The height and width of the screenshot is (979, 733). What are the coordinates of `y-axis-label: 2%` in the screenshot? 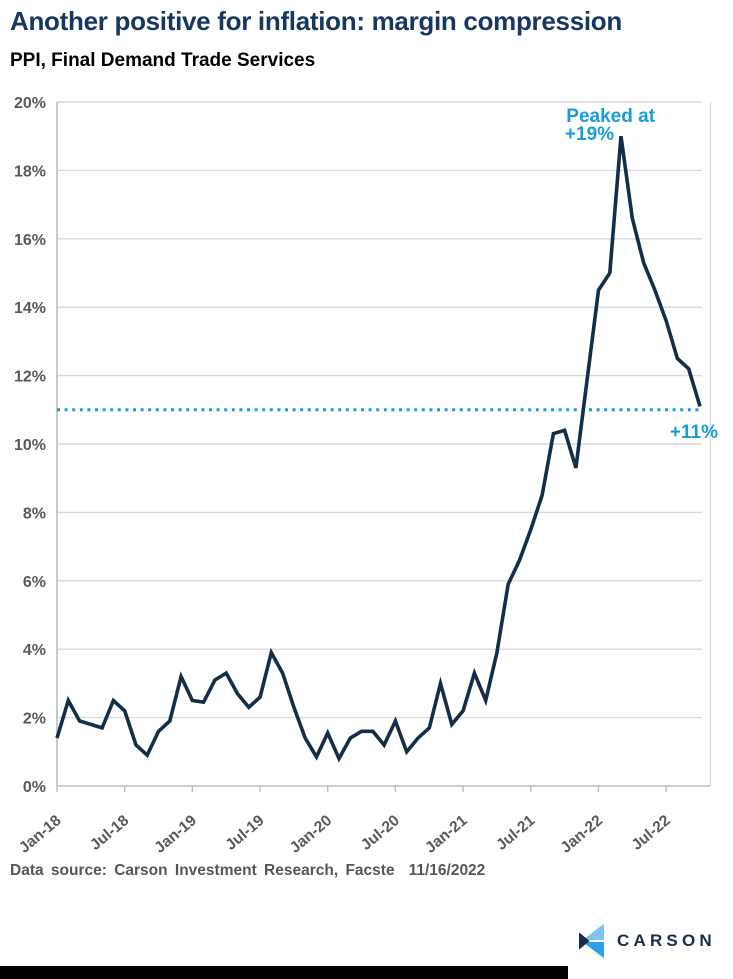 It's located at (34, 719).